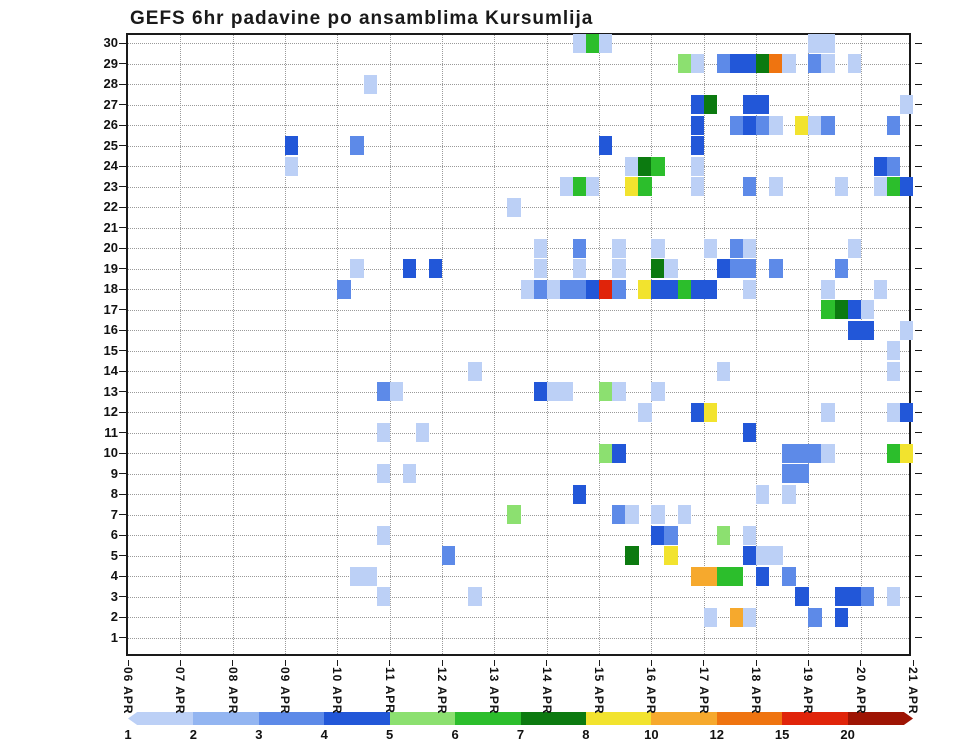 The height and width of the screenshot is (742, 960). What do you see at coordinates (114, 576) in the screenshot?
I see `y-tick-label: 4` at bounding box center [114, 576].